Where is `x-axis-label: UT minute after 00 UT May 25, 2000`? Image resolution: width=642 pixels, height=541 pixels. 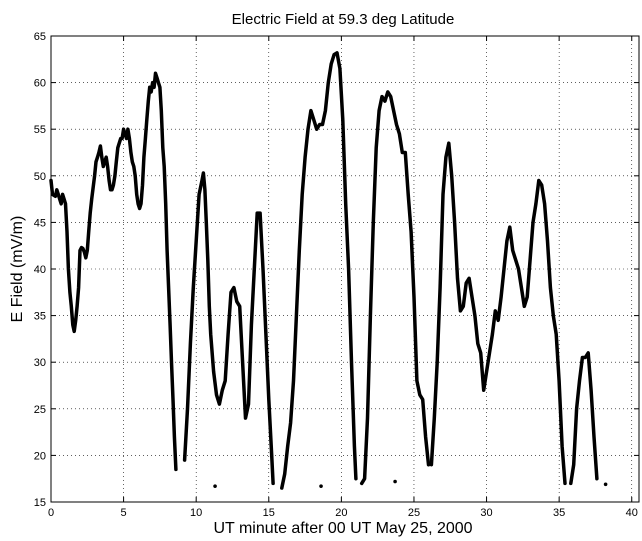 x-axis-label: UT minute after 00 UT May 25, 2000 is located at coordinates (342, 528).